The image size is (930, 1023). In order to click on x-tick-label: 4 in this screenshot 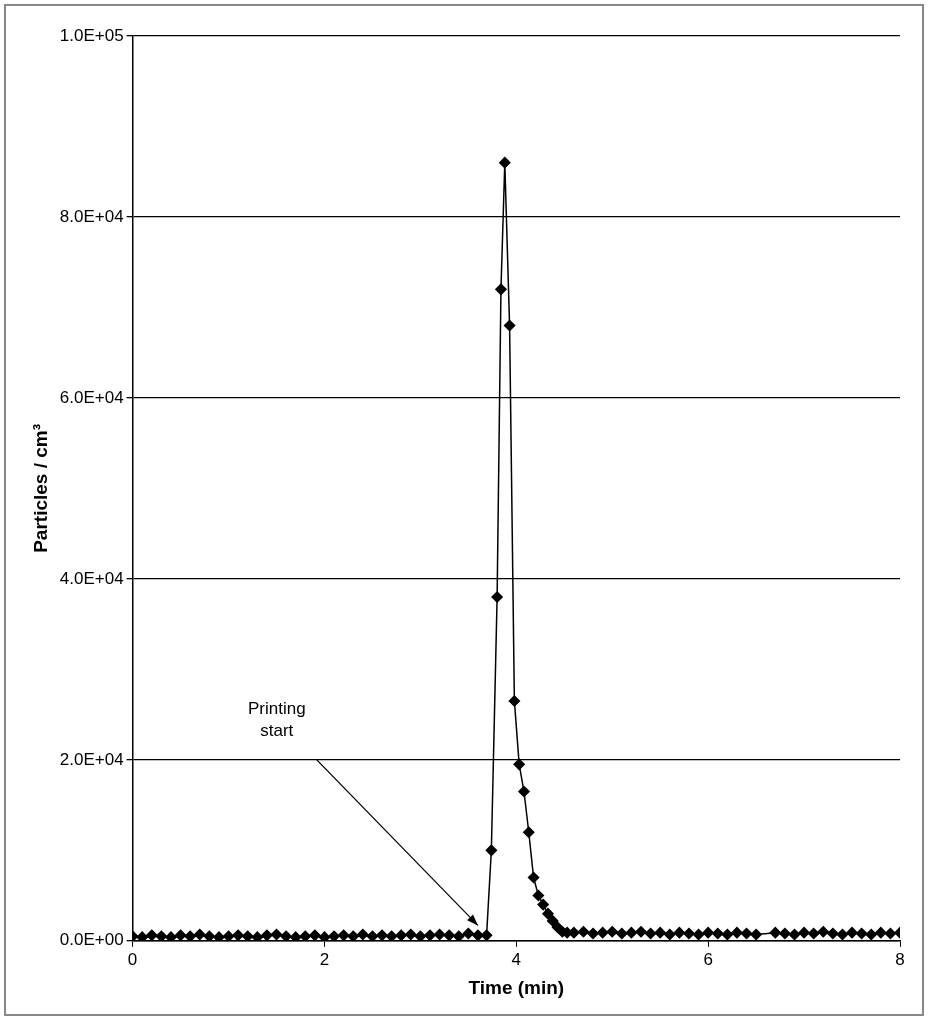, I will do `click(516, 959)`.